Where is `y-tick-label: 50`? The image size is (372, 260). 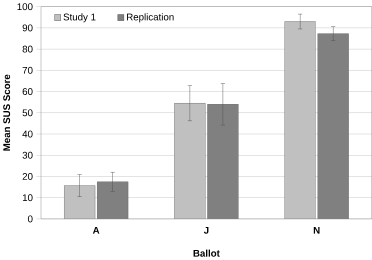 y-tick-label: 50 is located at coordinates (27, 112).